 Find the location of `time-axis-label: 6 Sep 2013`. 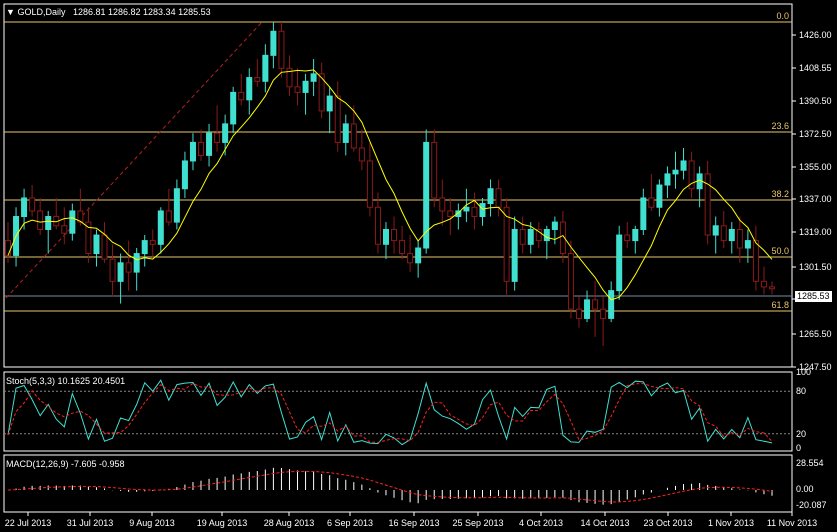

time-axis-label: 6 Sep 2013 is located at coordinates (350, 523).